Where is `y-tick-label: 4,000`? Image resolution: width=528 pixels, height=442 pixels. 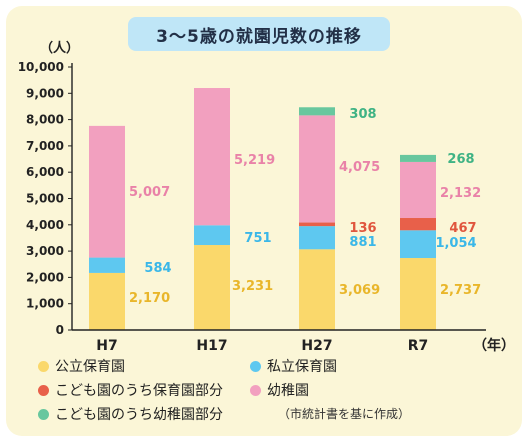 y-tick-label: 4,000 is located at coordinates (45, 225).